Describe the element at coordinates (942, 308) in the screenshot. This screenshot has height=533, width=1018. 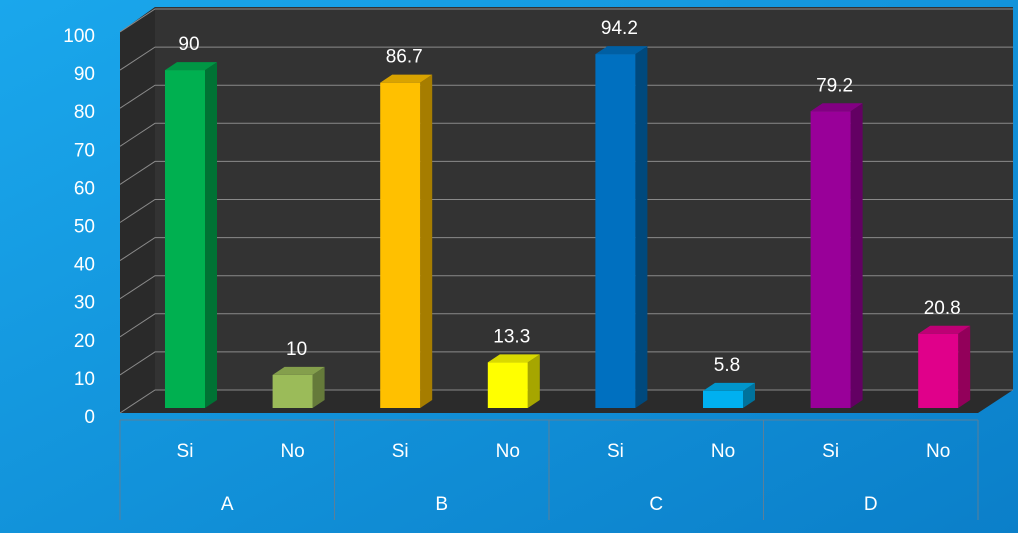
I see `data-label: 20.8` at that location.